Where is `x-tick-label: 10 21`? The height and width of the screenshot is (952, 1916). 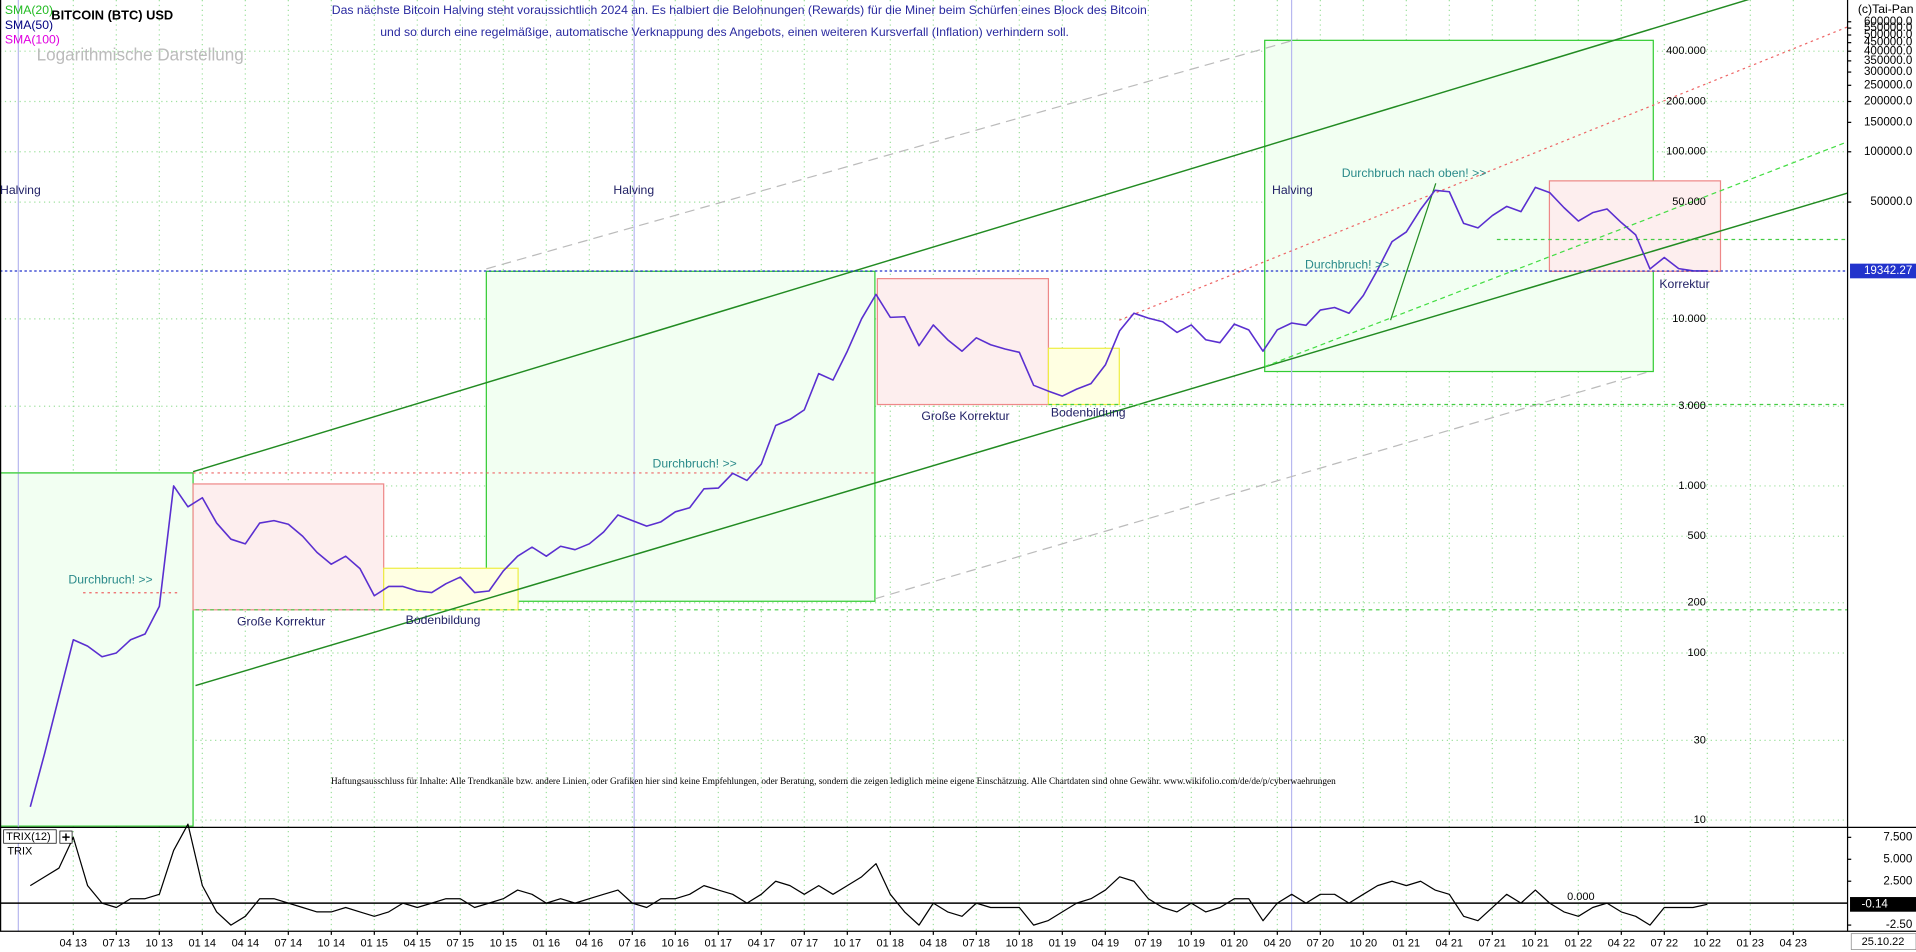
x-tick-label: 10 21 is located at coordinates (1535, 943).